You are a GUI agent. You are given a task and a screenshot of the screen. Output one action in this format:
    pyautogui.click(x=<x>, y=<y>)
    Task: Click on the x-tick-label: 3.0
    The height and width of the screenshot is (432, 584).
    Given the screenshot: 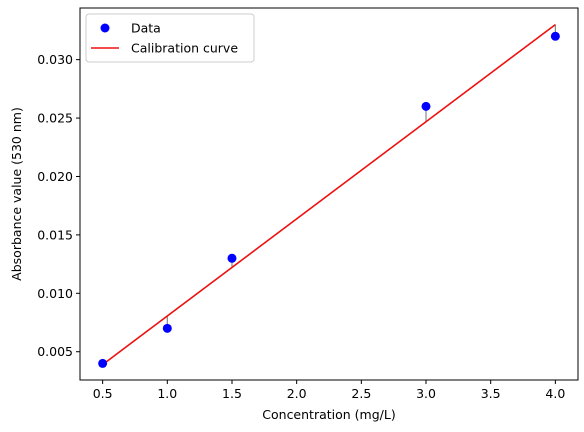 What is the action you would take?
    pyautogui.click(x=426, y=393)
    